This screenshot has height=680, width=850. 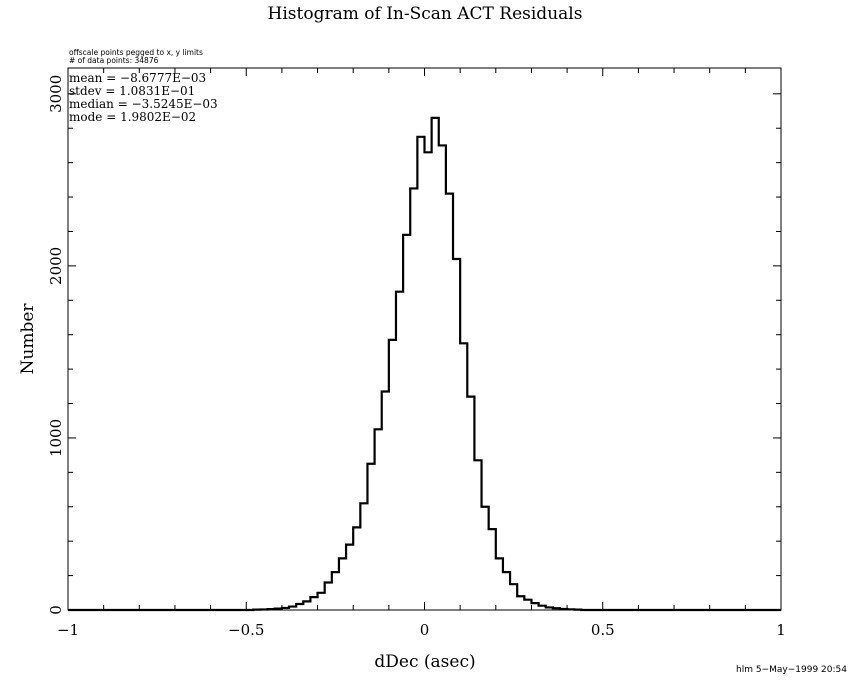 What do you see at coordinates (143, 104) in the screenshot?
I see `stat-median: median = −3.5245E−03` at bounding box center [143, 104].